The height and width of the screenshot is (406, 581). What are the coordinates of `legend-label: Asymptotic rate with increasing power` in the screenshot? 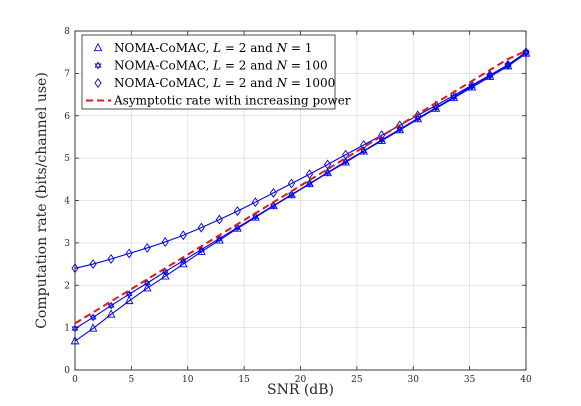 It's located at (232, 101).